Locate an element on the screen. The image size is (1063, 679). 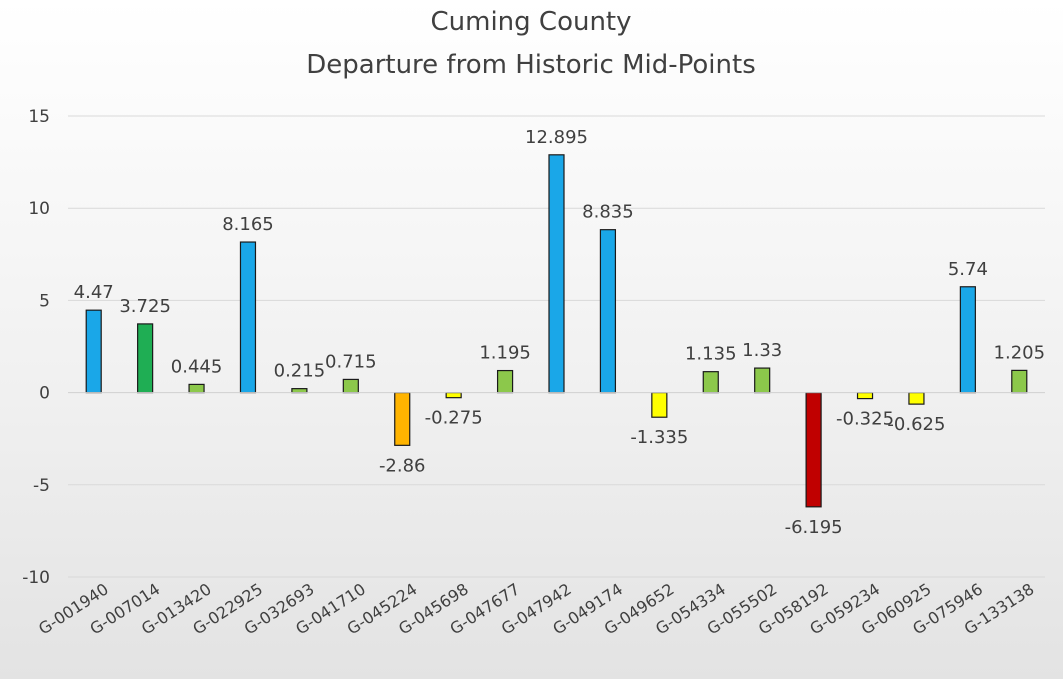
data-label: 0.215 is located at coordinates (300, 371).